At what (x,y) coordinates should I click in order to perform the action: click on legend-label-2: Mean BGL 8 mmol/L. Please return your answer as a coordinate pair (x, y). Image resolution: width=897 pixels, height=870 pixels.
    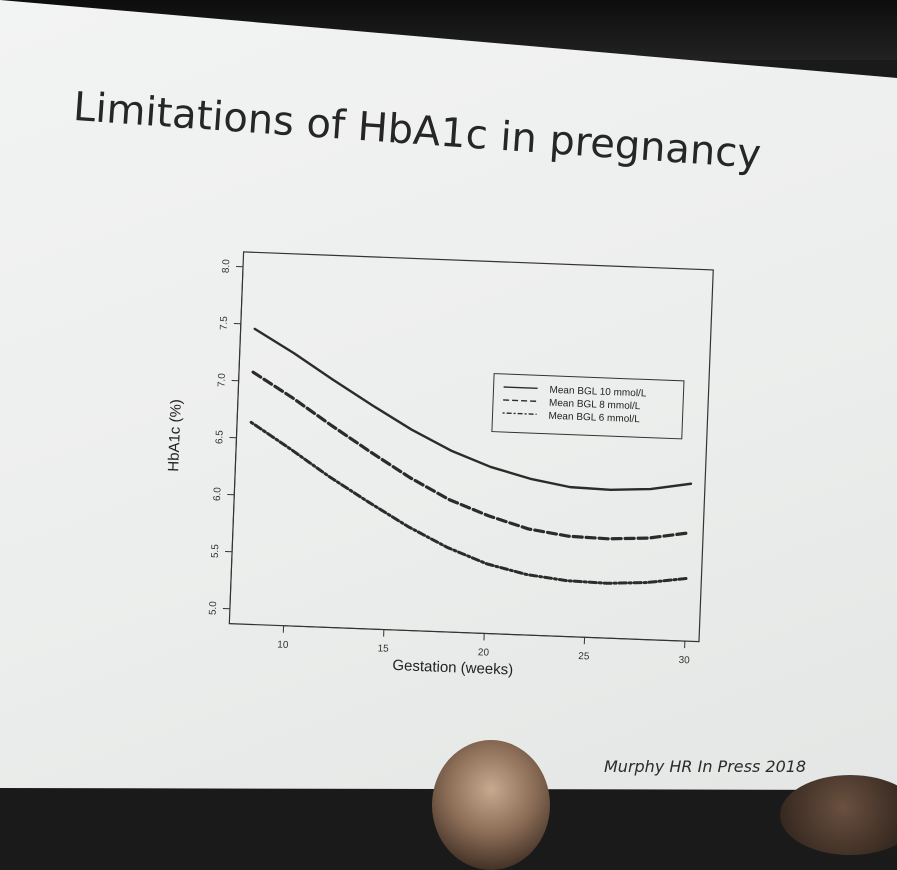
    Looking at the image, I should click on (595, 405).